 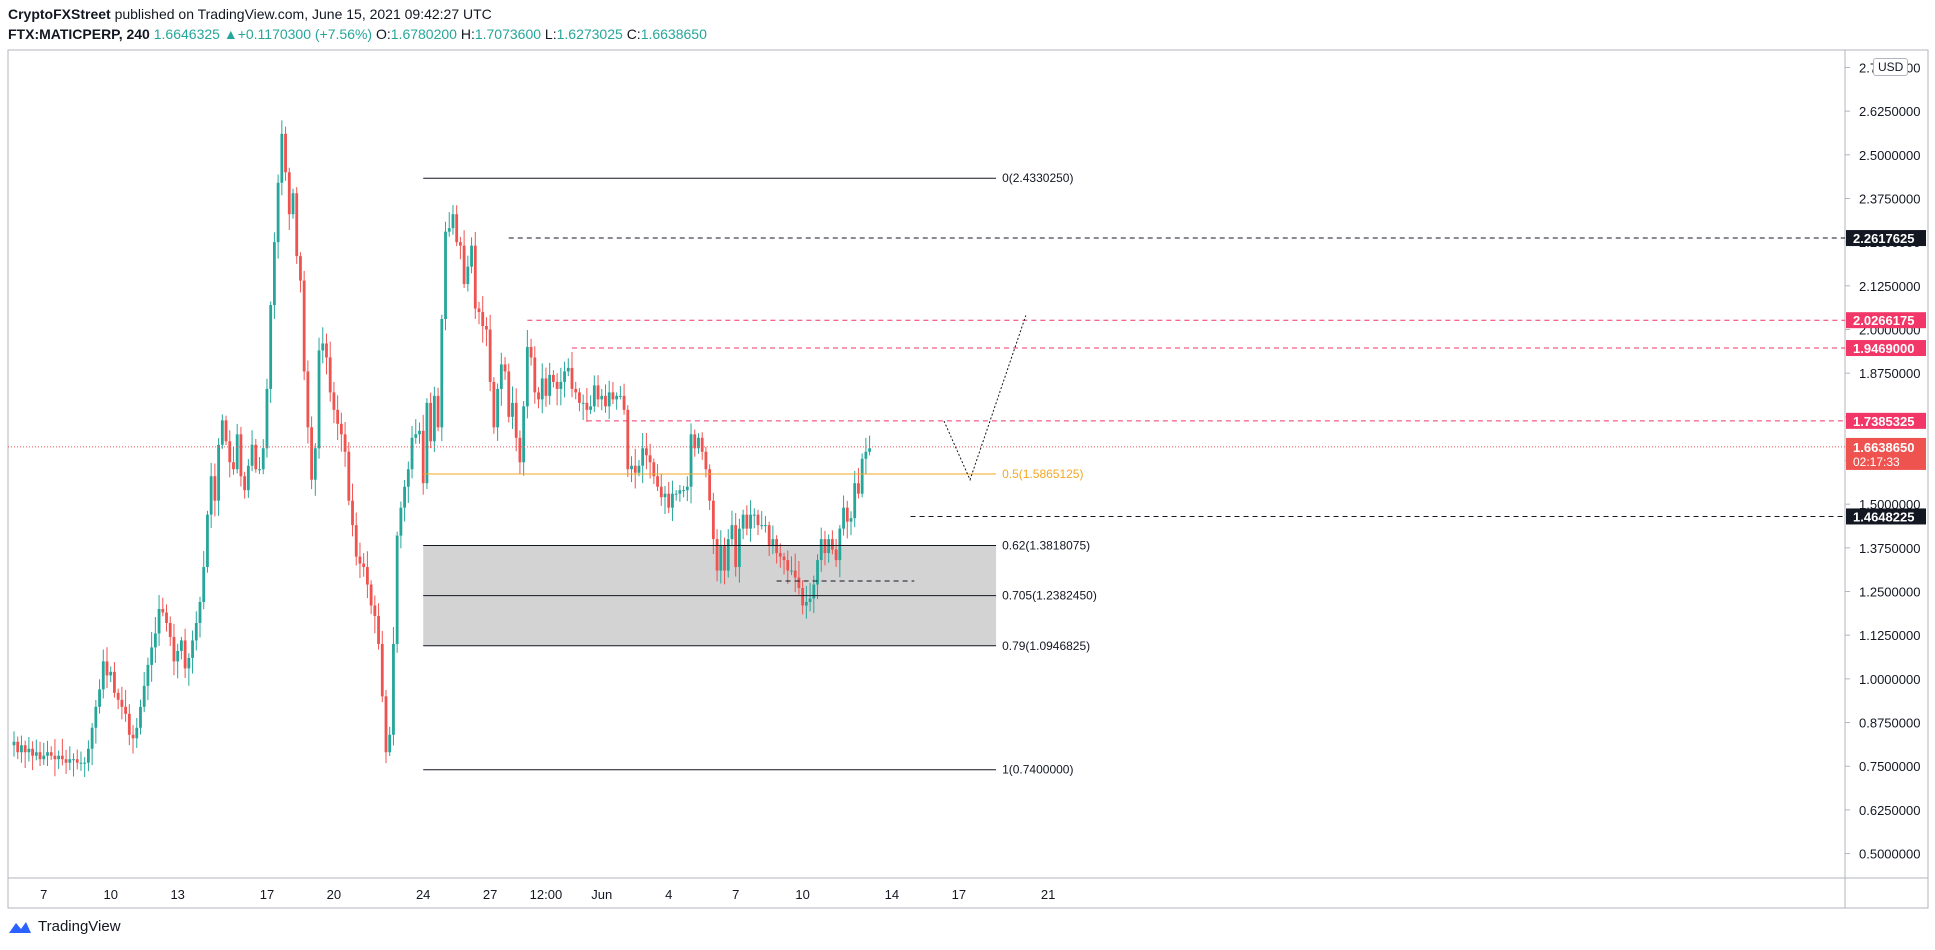 I want to click on price-badge-label: 1.9469000, so click(x=1883, y=348).